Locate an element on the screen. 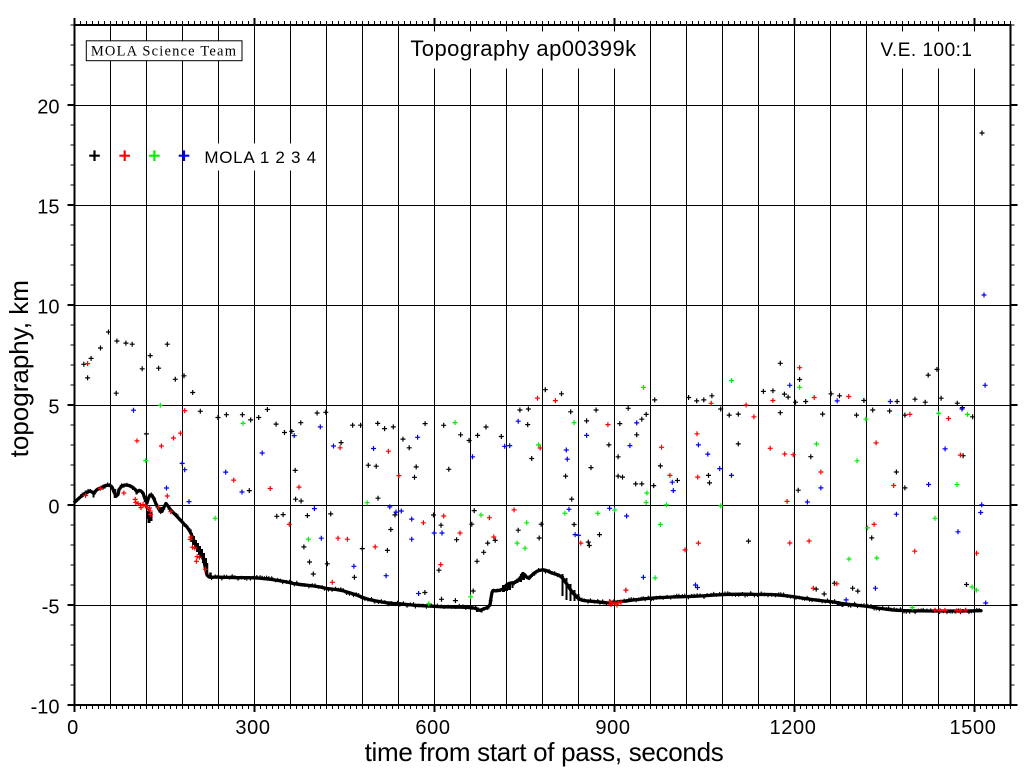 The height and width of the screenshot is (768, 1024). svg-text: Topography ap00399k is located at coordinates (523, 48).